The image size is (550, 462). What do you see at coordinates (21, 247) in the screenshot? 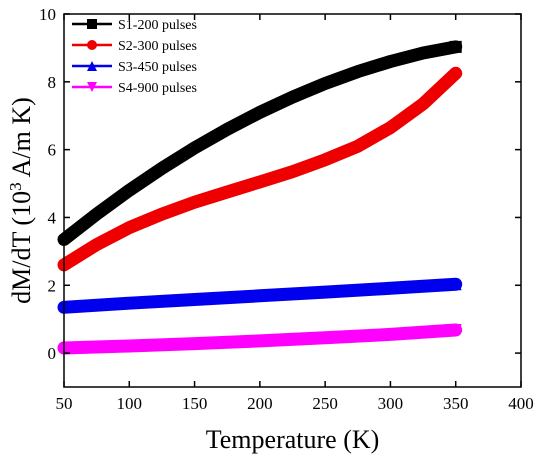
I see `y-axis-title-prefix: dM/dT (10` at bounding box center [21, 247].